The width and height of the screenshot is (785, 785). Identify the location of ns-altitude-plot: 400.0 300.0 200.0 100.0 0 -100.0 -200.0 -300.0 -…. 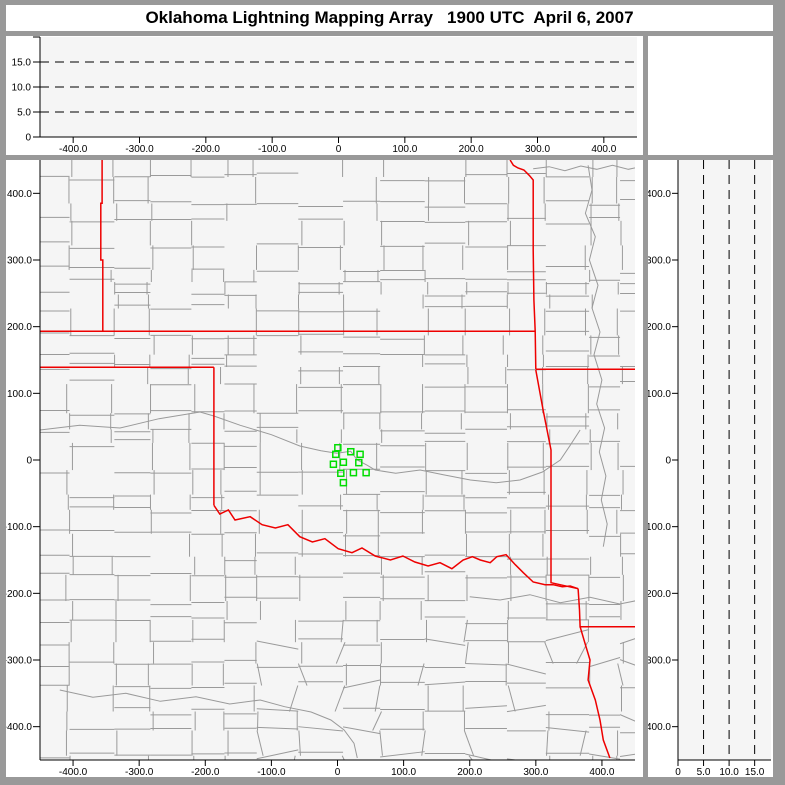
(710, 468).